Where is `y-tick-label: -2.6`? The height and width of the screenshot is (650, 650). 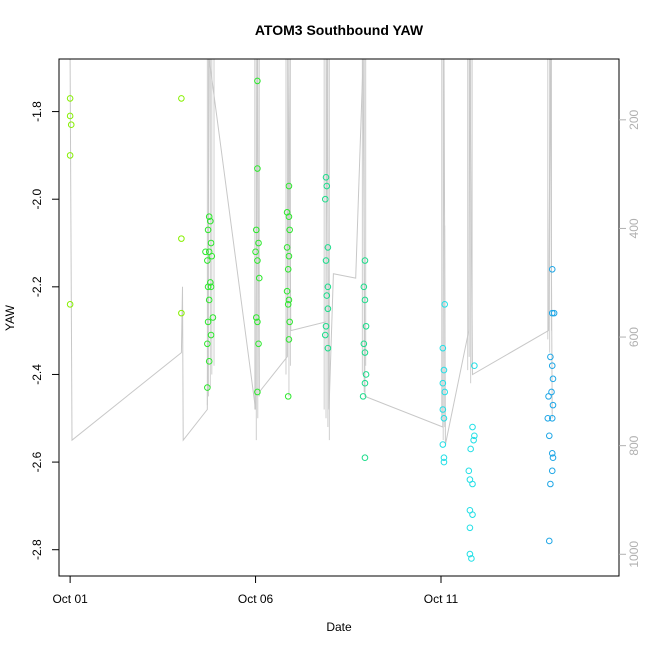
y-tick-label: -2.6 is located at coordinates (37, 461).